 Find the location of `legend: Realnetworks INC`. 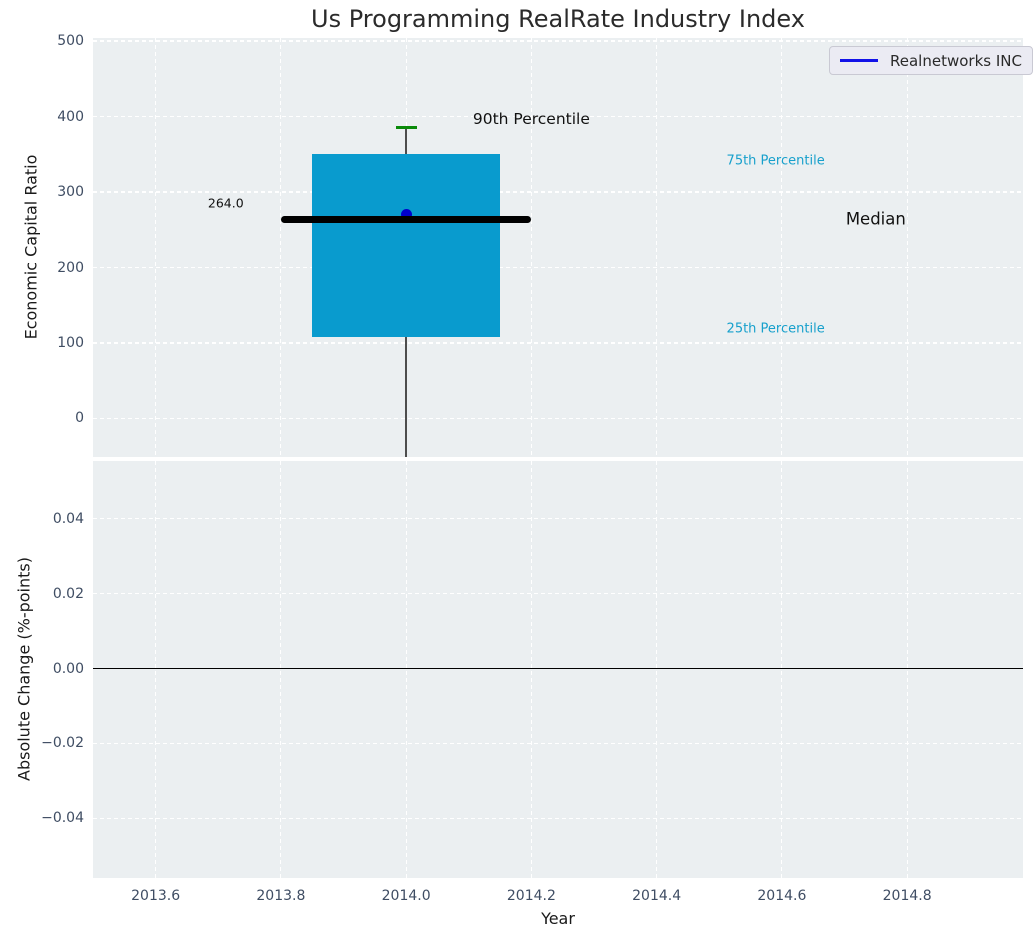

legend: Realnetworks INC is located at coordinates (931, 60).